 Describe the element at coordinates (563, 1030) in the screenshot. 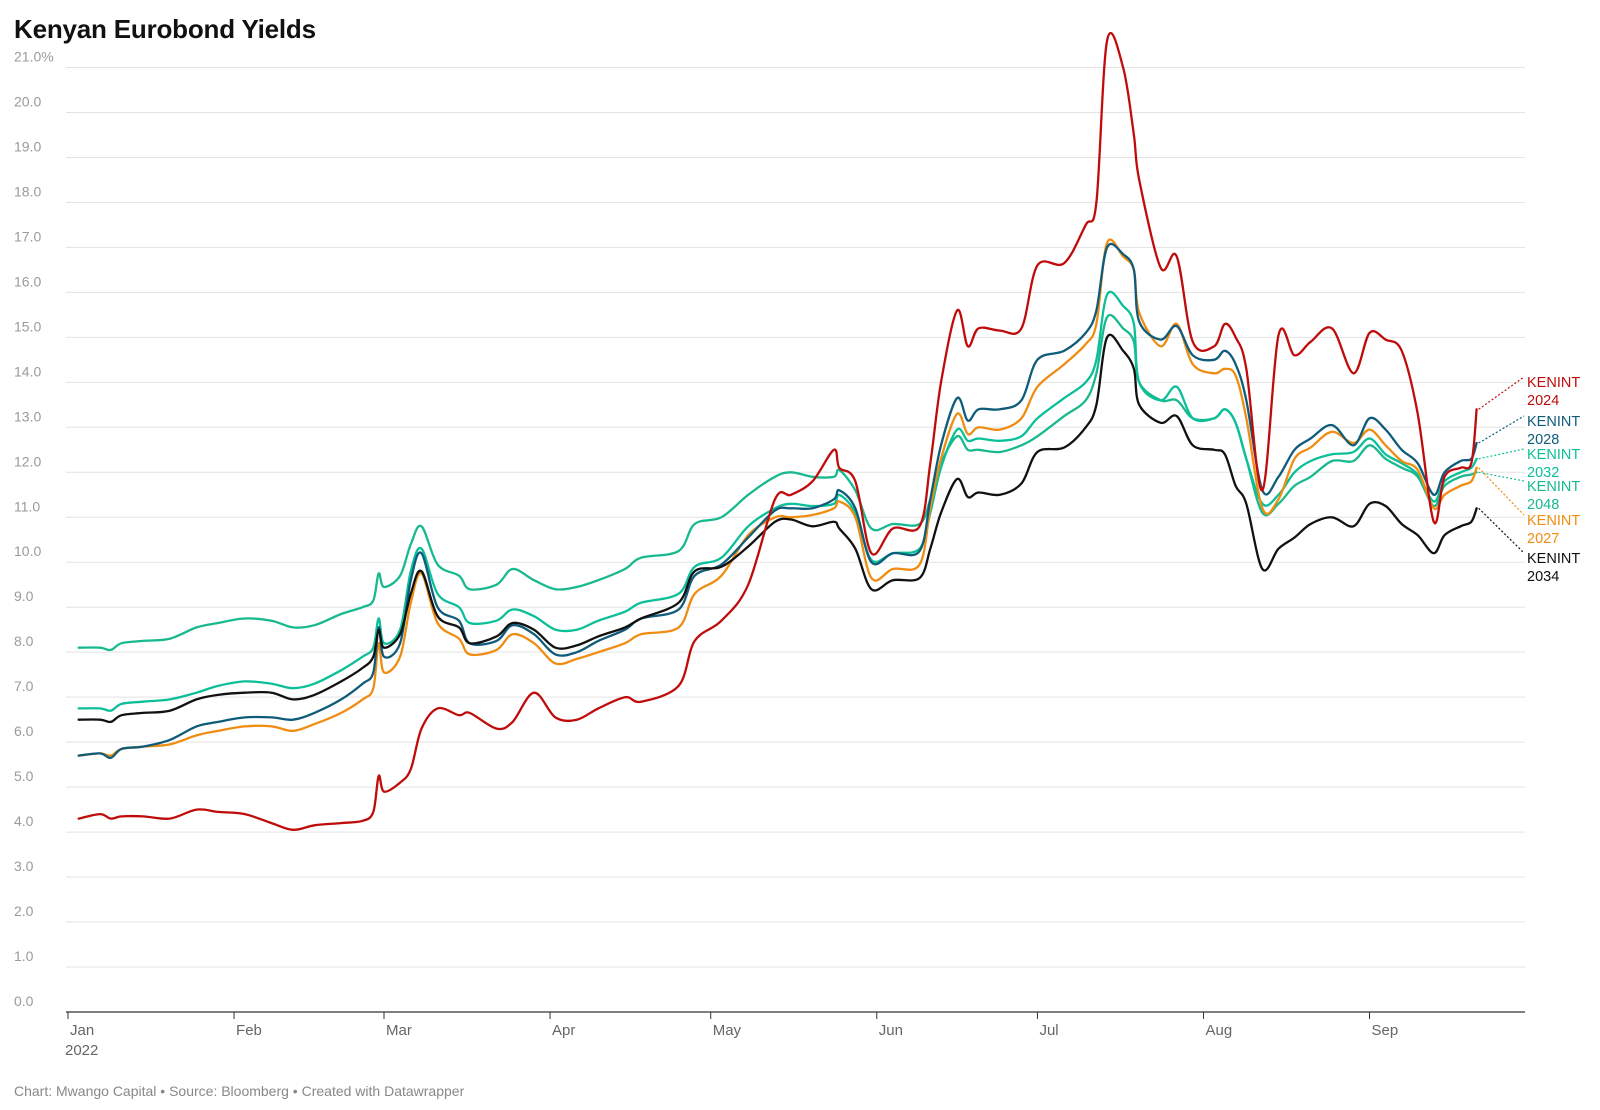

I see `x-tick-label: Apr` at that location.